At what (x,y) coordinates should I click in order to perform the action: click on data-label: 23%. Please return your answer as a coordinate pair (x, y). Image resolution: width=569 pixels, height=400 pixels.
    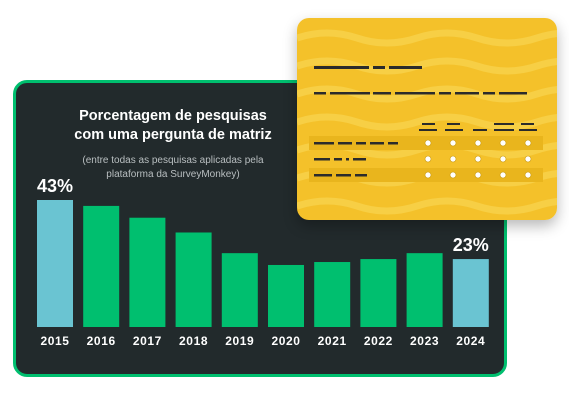
    Looking at the image, I should click on (471, 245).